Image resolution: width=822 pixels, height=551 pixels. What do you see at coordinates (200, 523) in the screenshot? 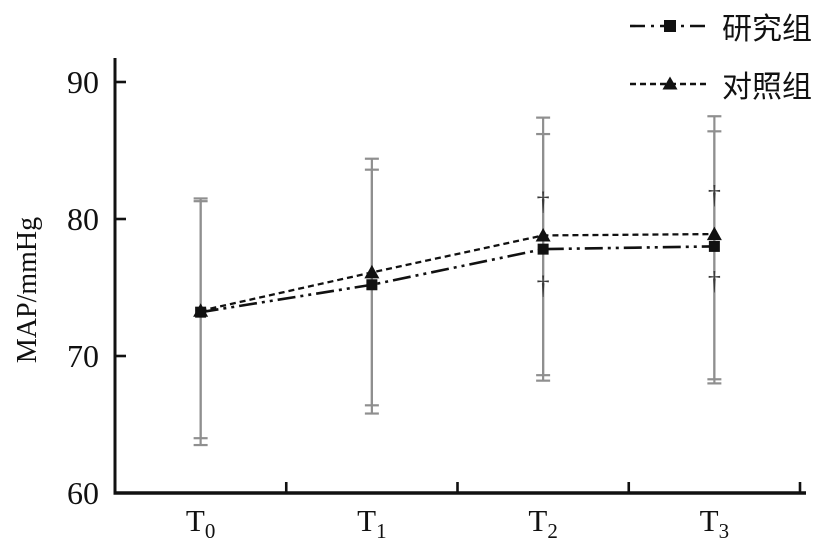
I see `x-tick-label: T0` at bounding box center [200, 523].